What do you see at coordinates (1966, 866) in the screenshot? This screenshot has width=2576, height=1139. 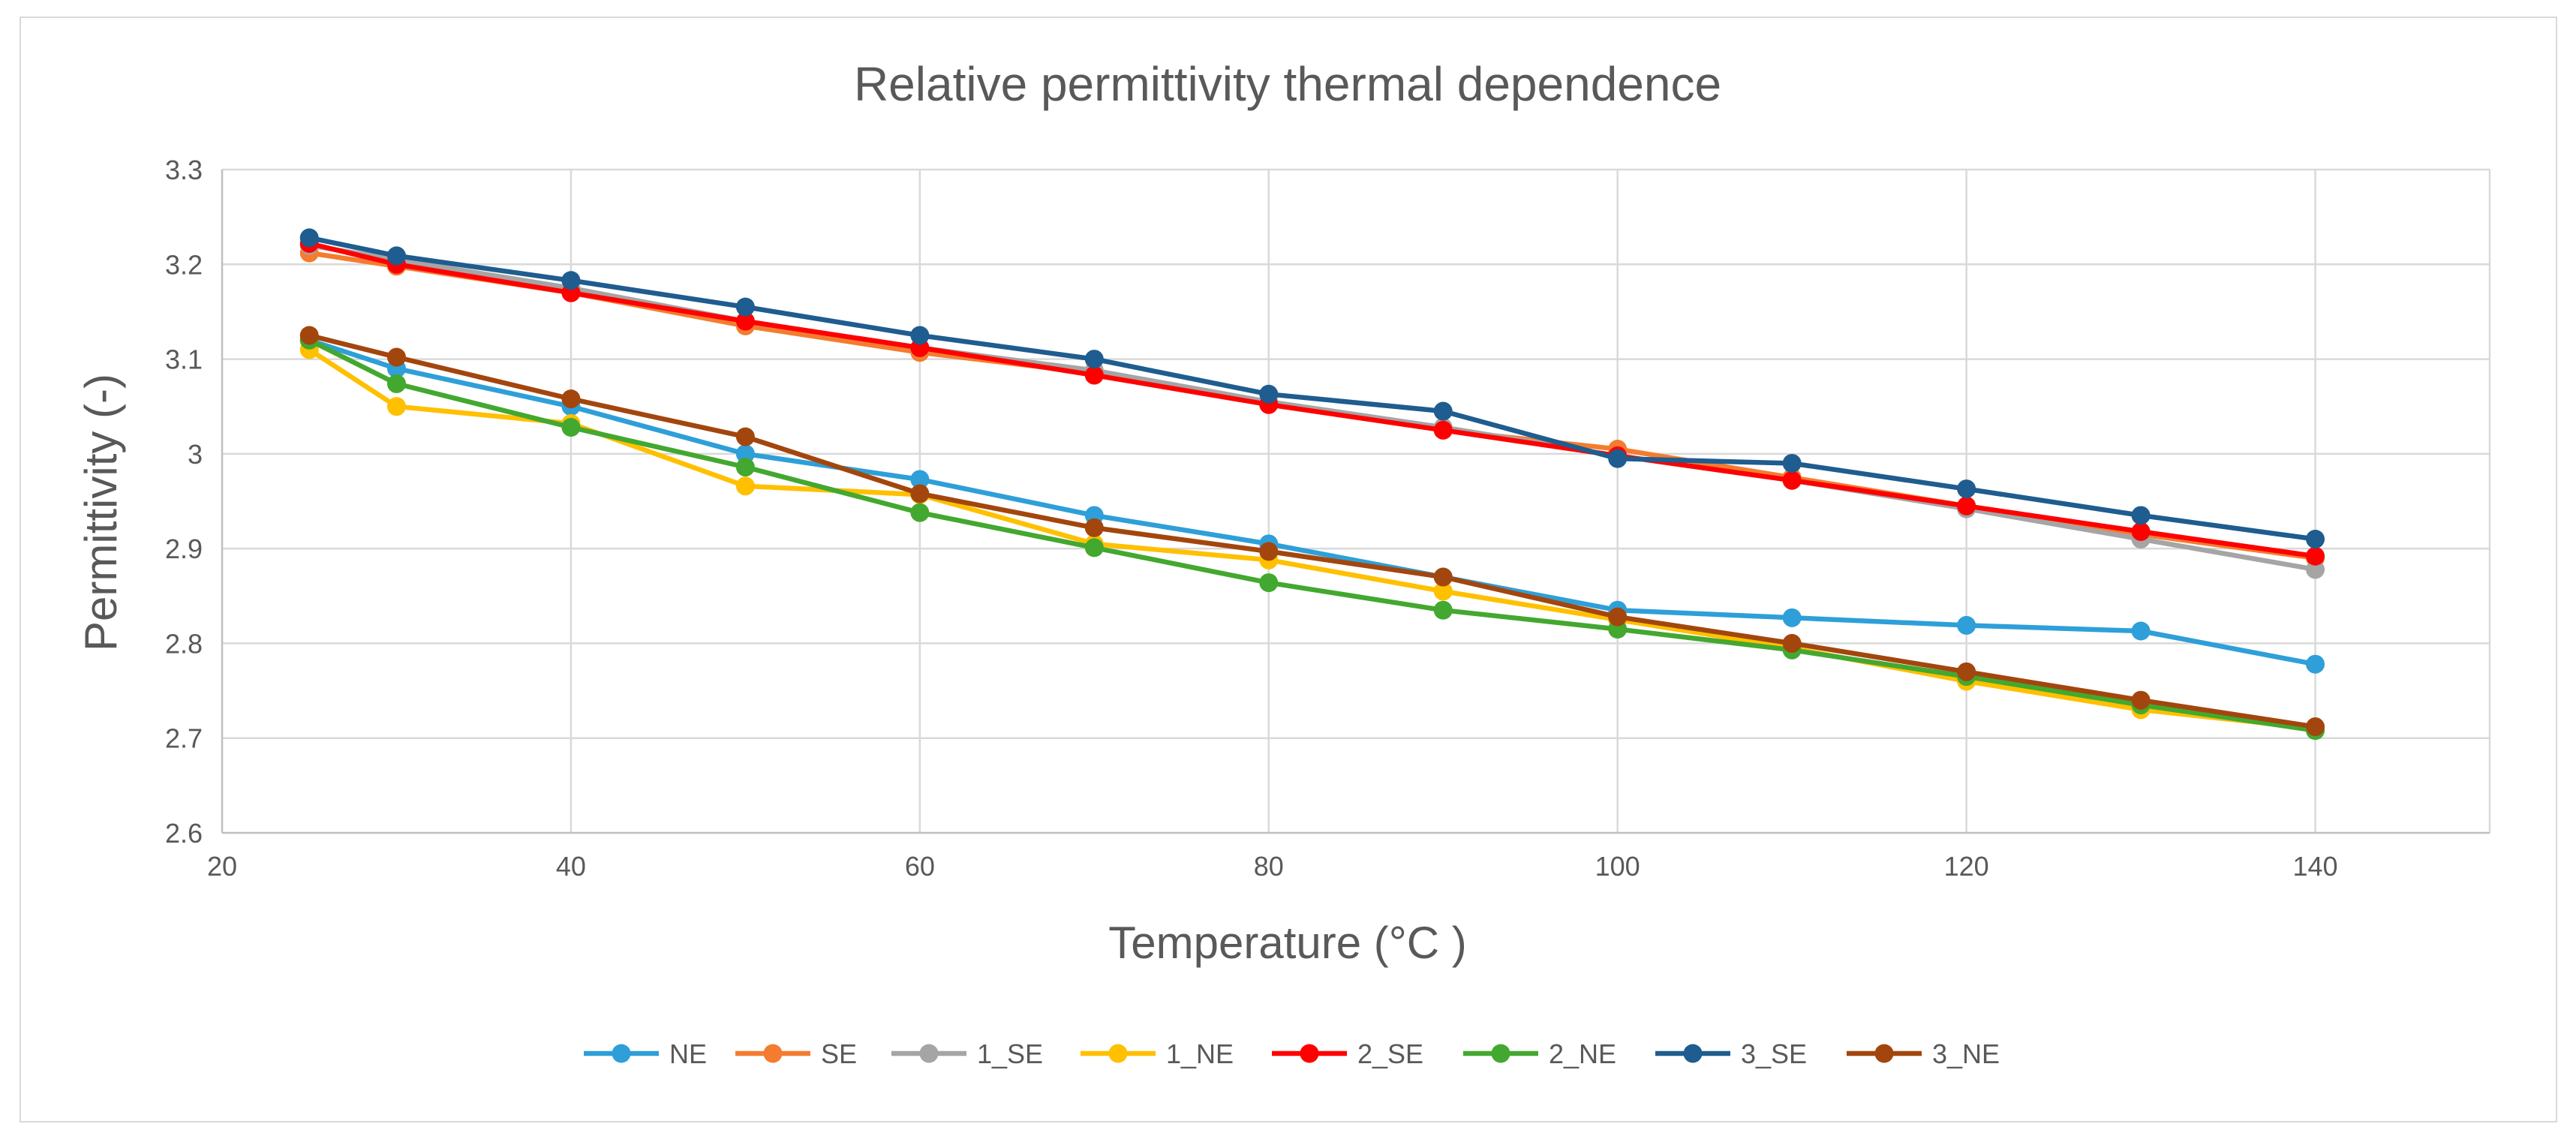 I see `x-tick-label: 120` at bounding box center [1966, 866].